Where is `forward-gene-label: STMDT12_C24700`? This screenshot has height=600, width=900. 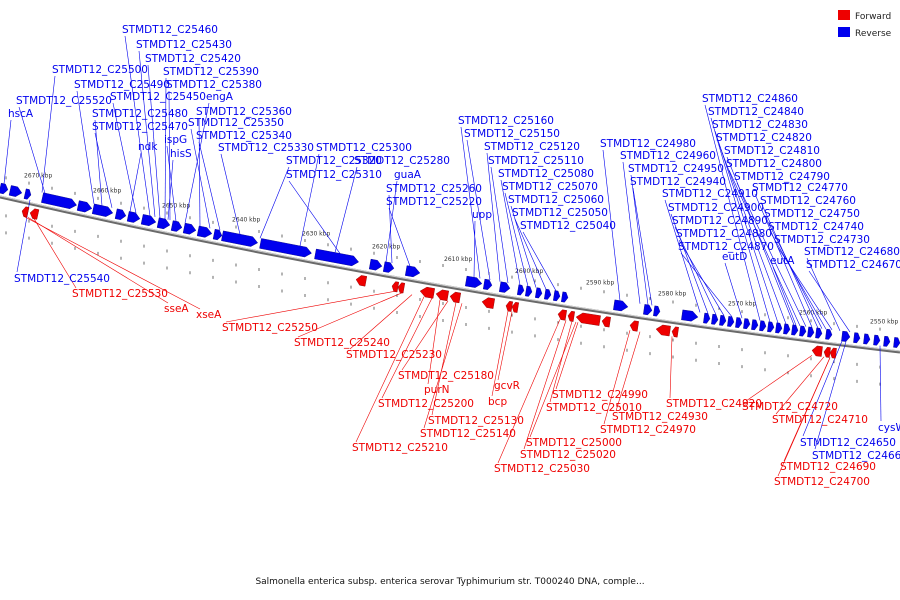 forward-gene-label: STMDT12_C24700 is located at coordinates (822, 482).